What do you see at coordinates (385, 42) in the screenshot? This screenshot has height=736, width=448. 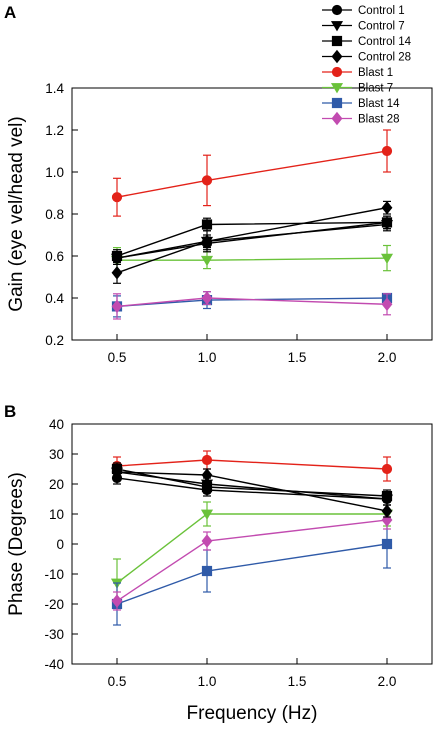 I see `legend-label-control-14: Control 14` at bounding box center [385, 42].